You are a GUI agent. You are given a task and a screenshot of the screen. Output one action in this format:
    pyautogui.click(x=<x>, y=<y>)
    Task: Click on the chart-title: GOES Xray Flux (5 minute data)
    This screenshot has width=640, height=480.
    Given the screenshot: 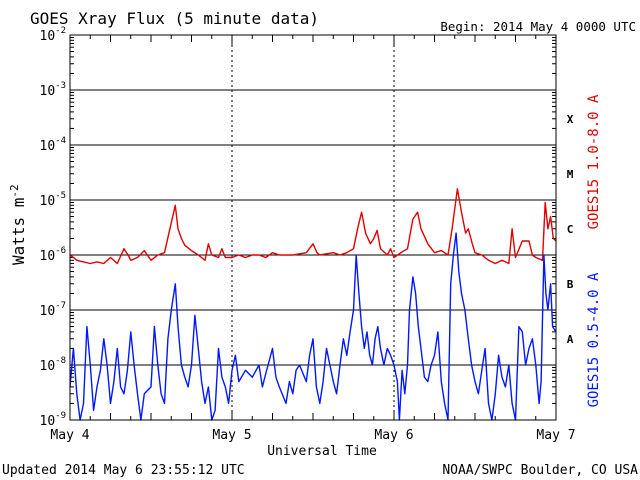 What is the action you would take?
    pyautogui.click(x=174, y=18)
    